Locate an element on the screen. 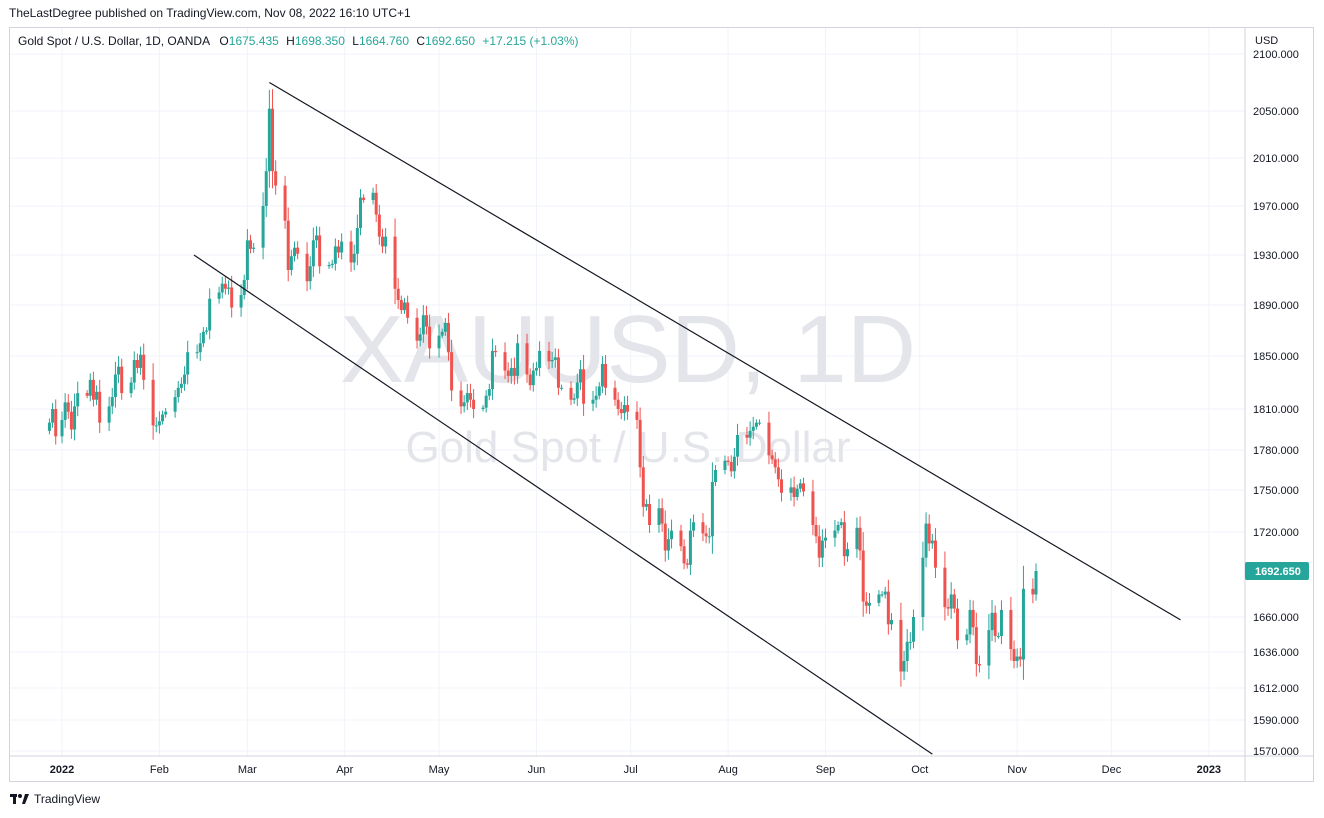 This screenshot has width=1324, height=818. change-value: +17.215 (+1.03%) is located at coordinates (530, 41).